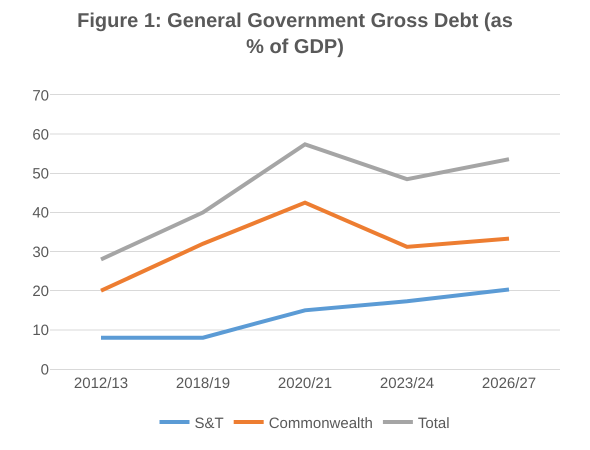 Image resolution: width=590 pixels, height=450 pixels. Describe the element at coordinates (44, 369) in the screenshot. I see `y-tick-label: 0` at that location.